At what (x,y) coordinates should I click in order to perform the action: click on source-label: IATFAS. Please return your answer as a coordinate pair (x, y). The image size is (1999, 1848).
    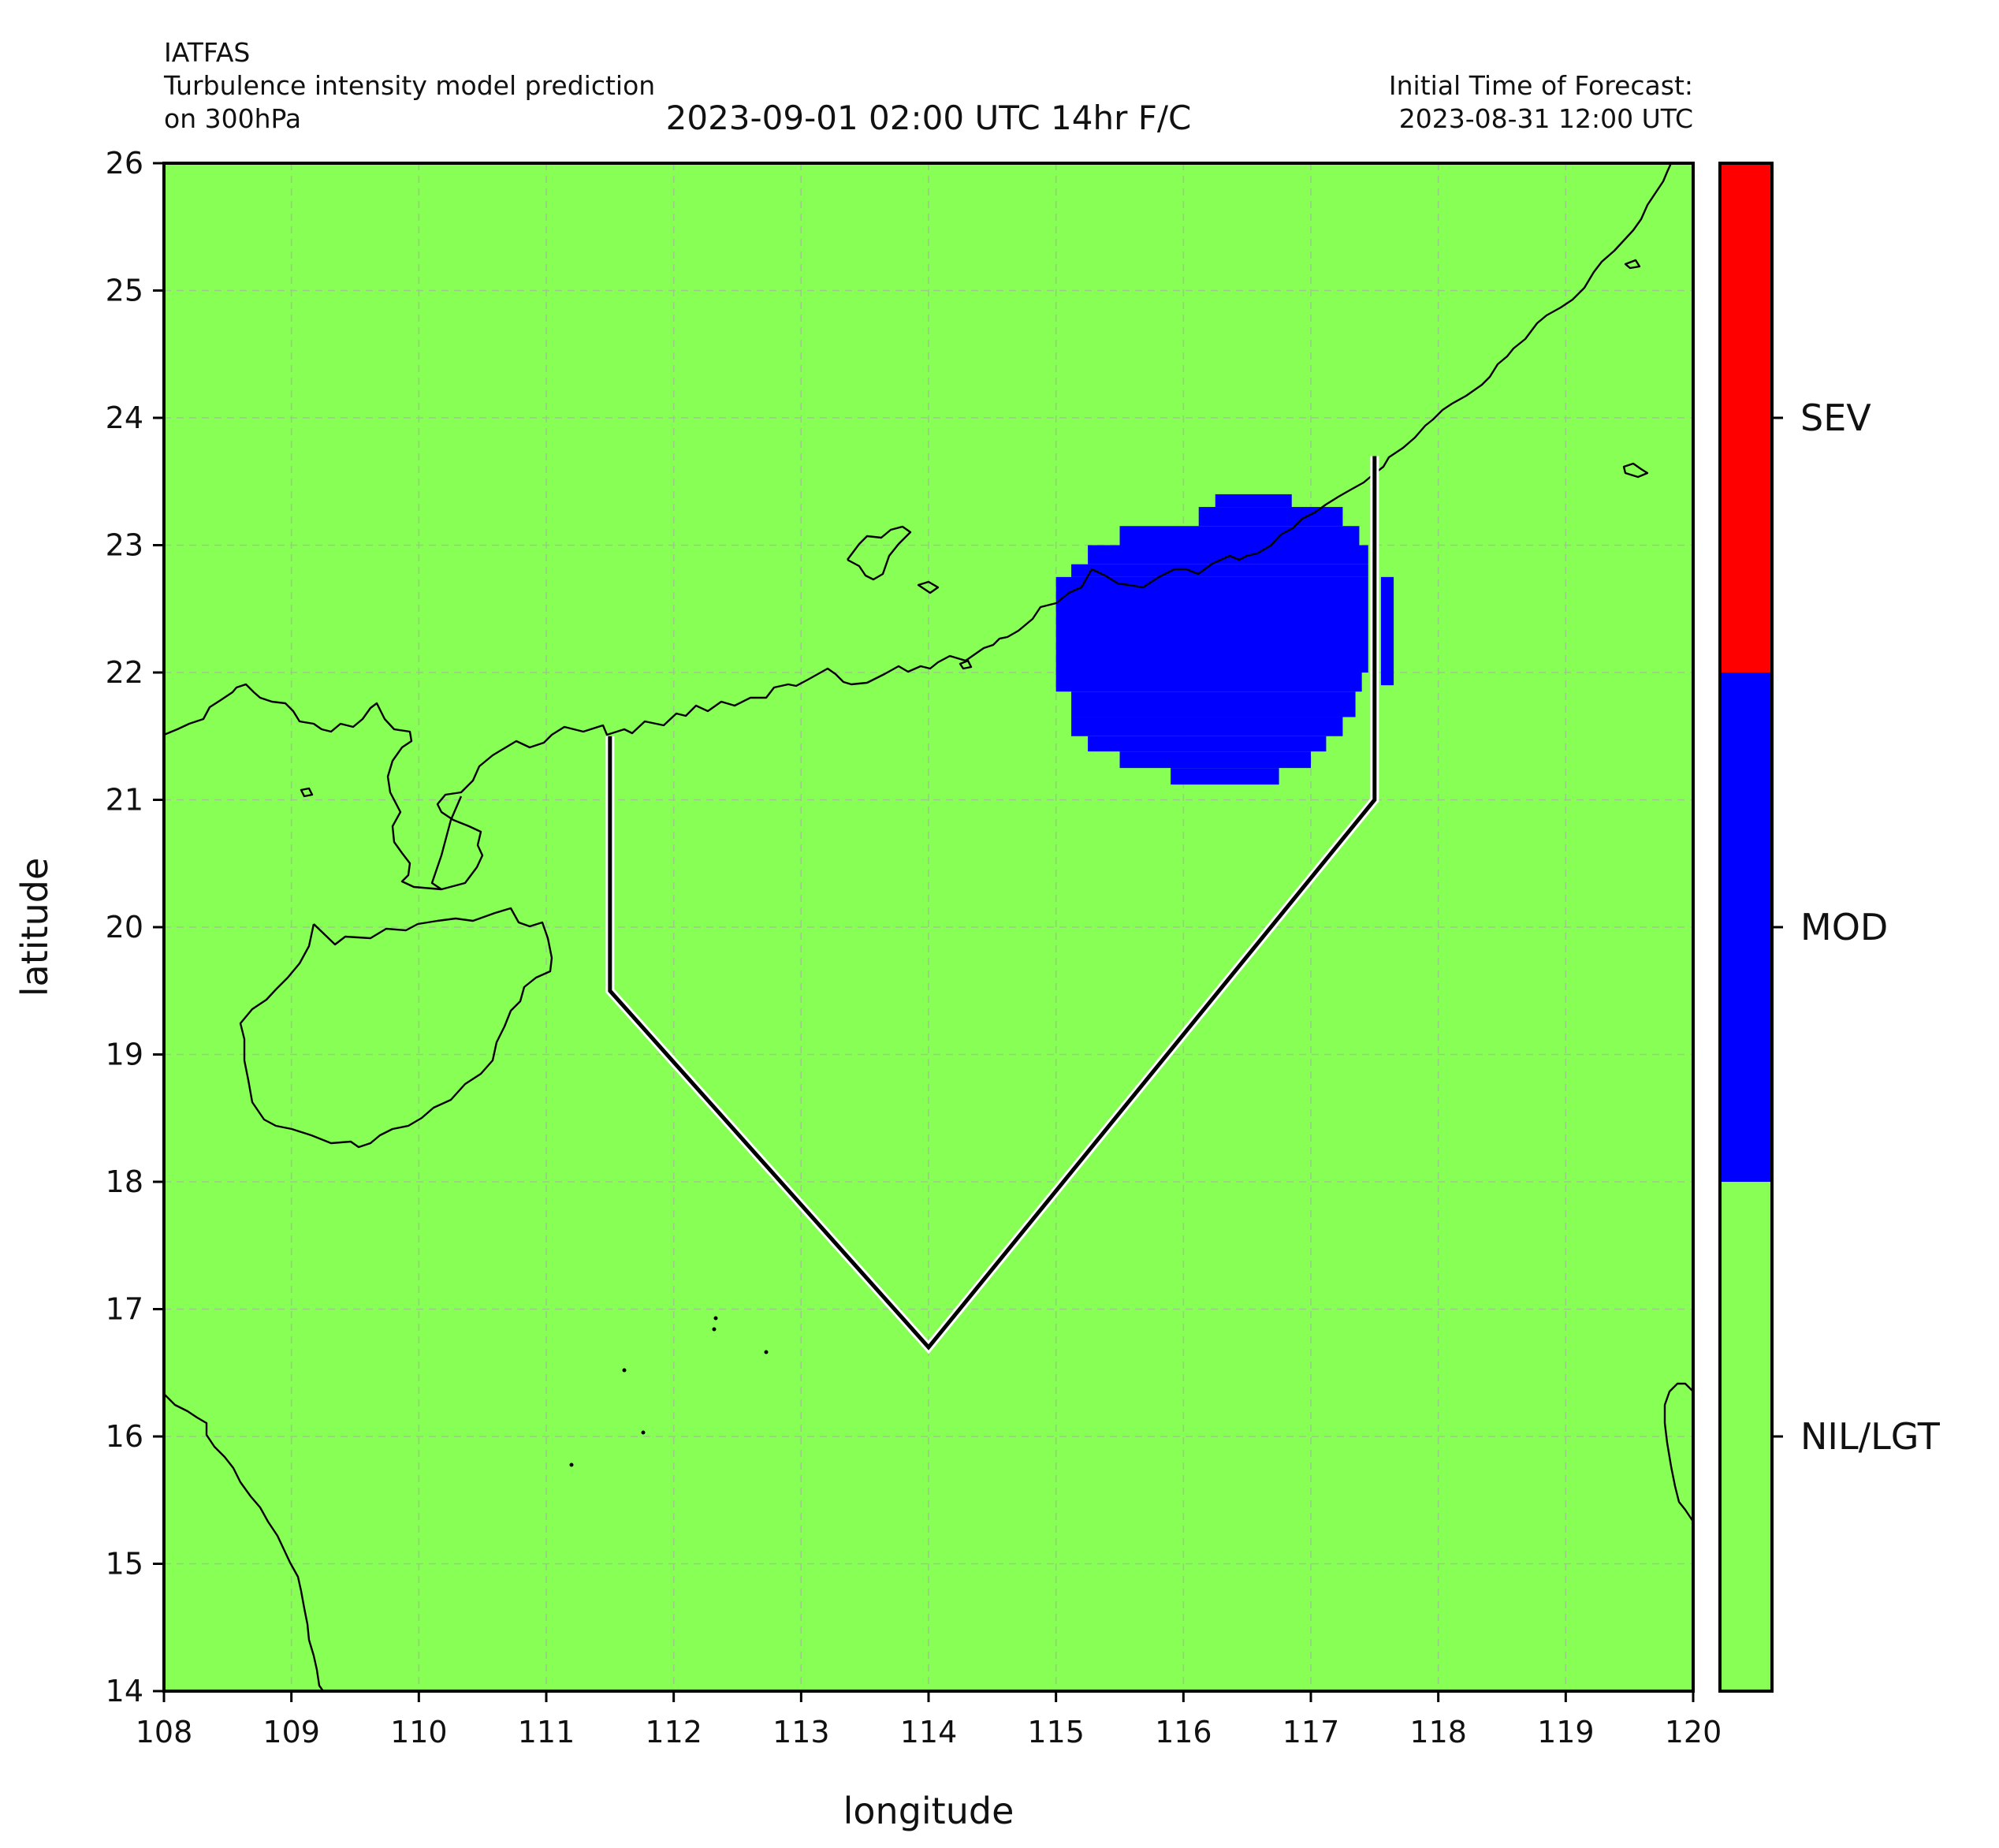
    Looking at the image, I should click on (207, 52).